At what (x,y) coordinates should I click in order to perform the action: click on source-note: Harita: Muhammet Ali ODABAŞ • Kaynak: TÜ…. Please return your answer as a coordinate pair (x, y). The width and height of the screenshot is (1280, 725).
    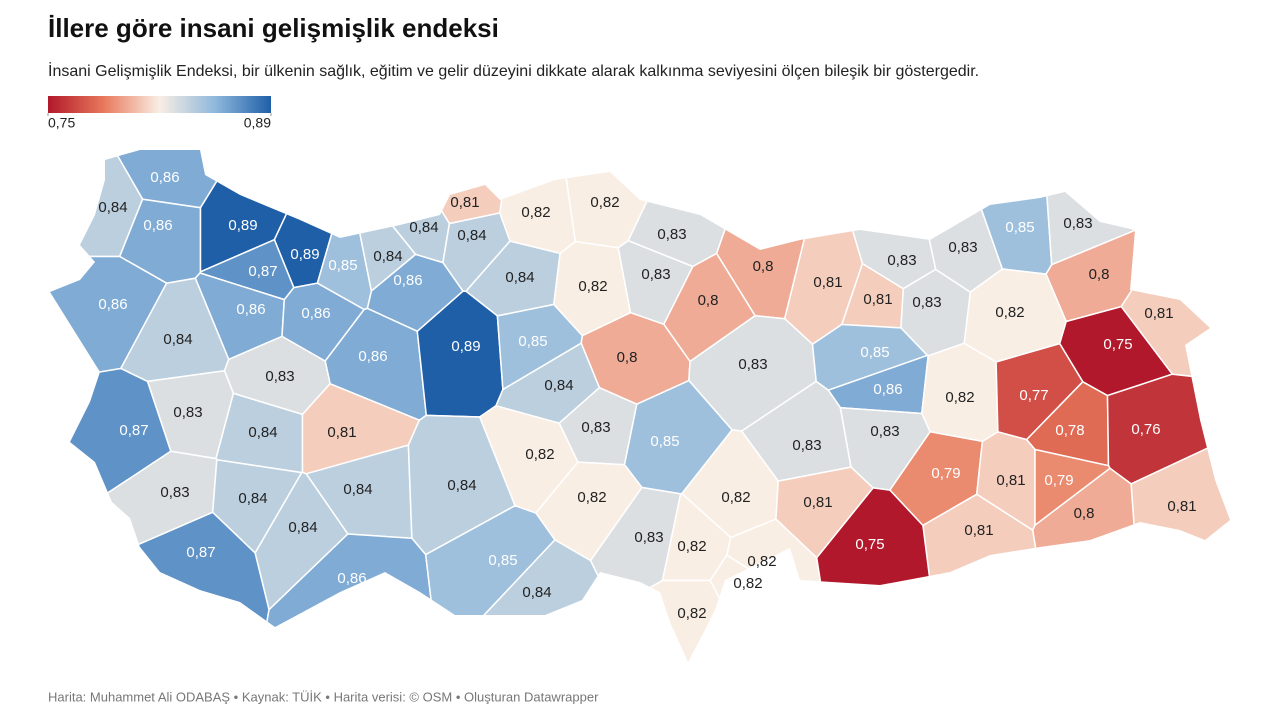
    Looking at the image, I should click on (323, 696).